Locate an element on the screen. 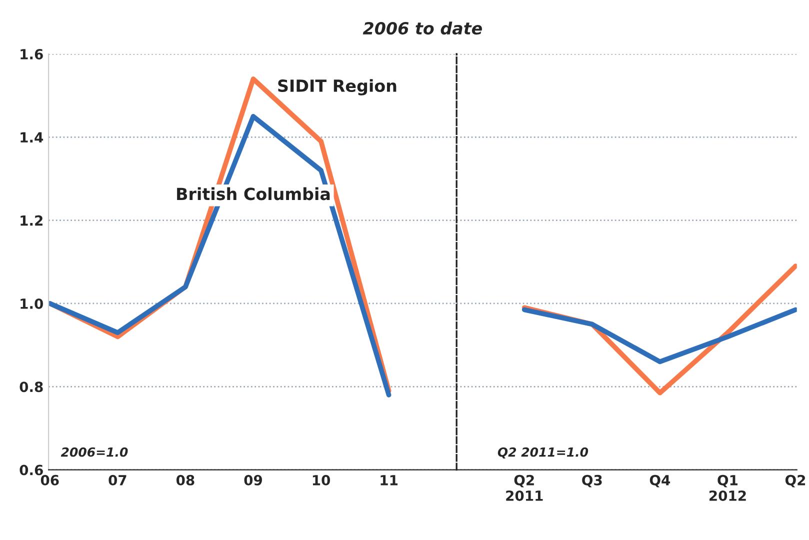 This screenshot has width=809, height=540. annotation: Q2 2011=1.0 is located at coordinates (543, 452).